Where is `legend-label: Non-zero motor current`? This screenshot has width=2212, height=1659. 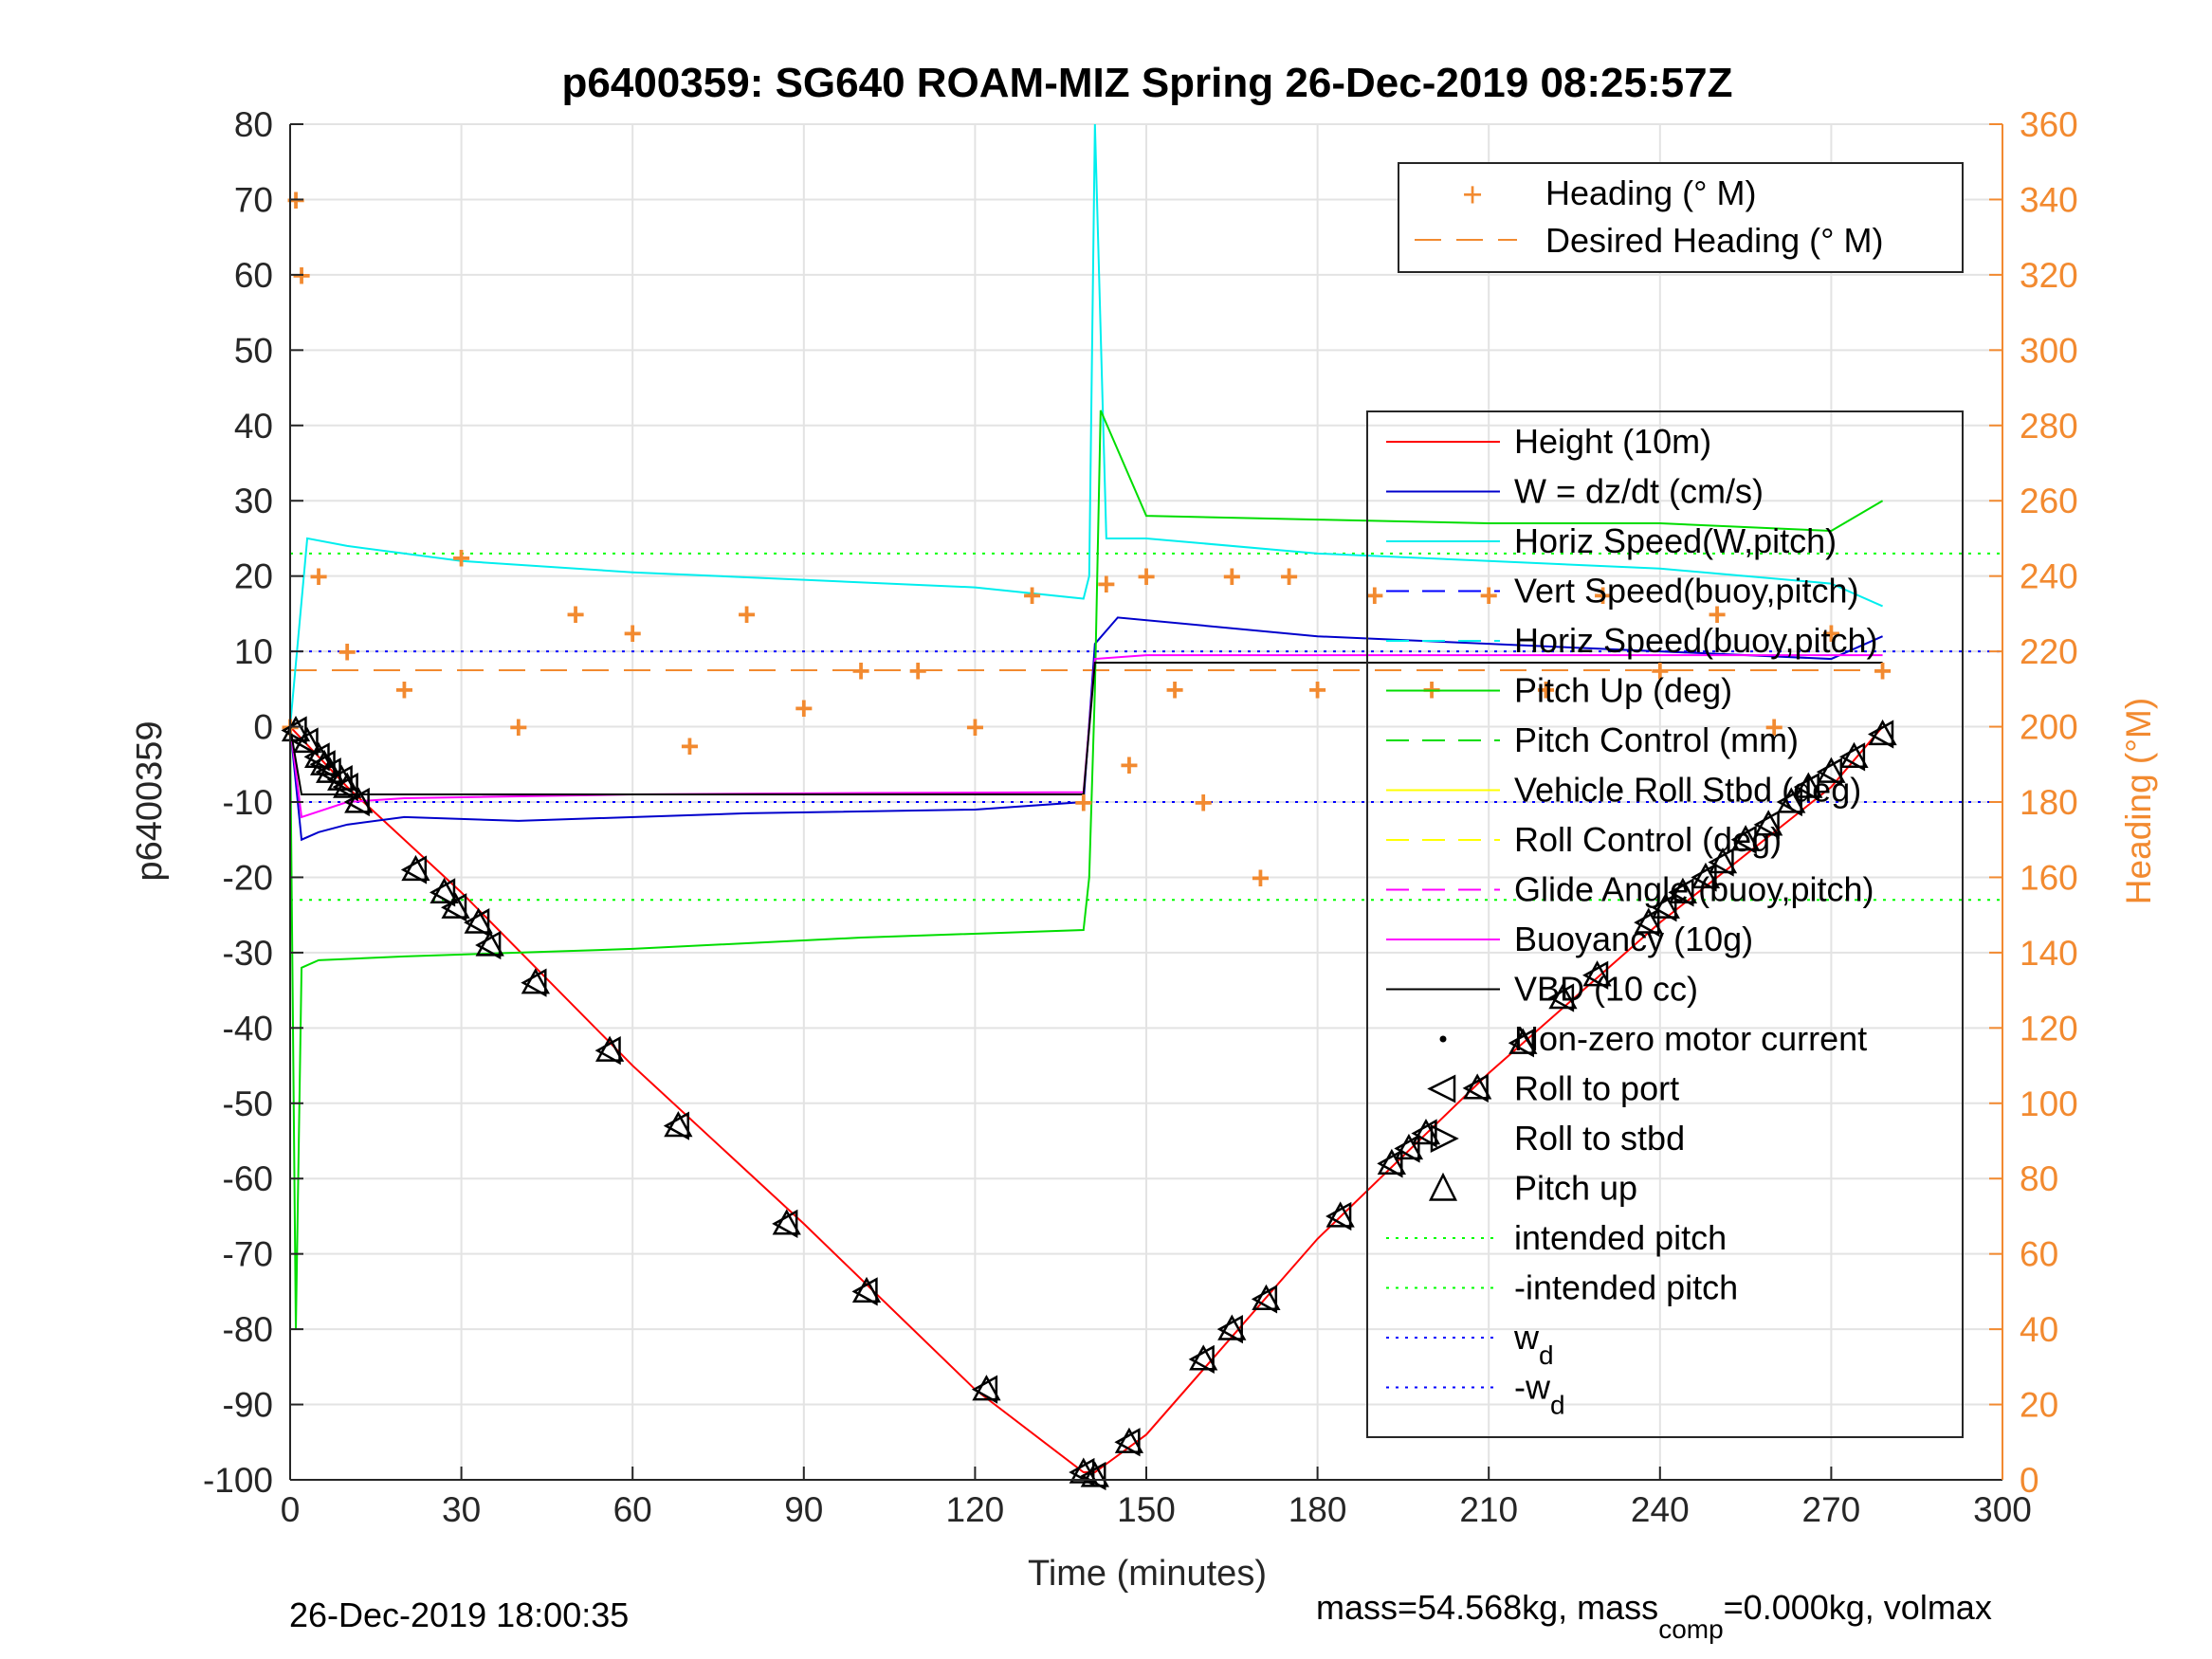 legend-label: Non-zero motor current is located at coordinates (1690, 1038).